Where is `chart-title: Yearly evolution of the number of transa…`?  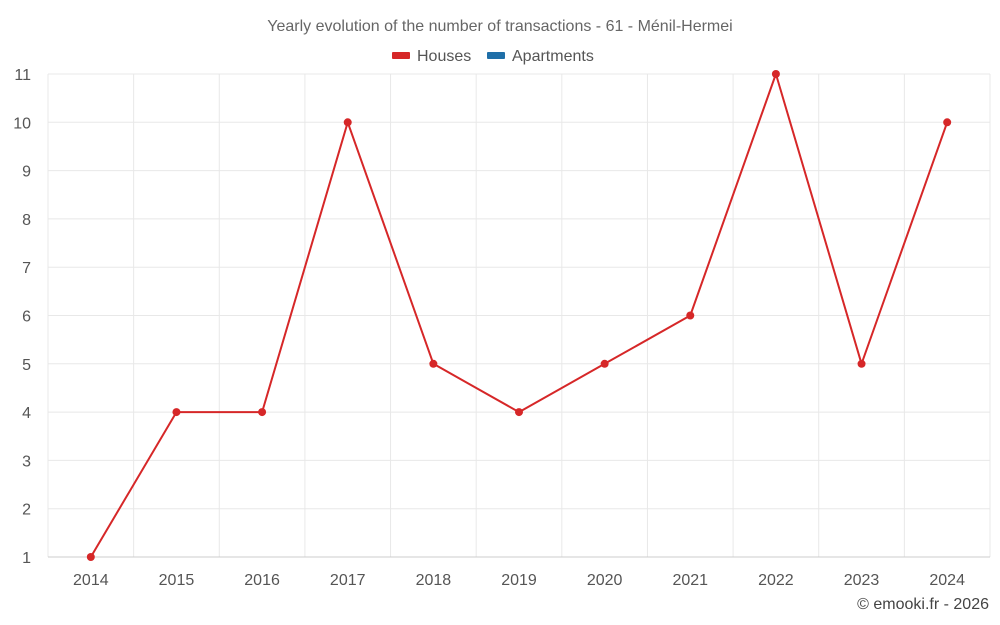
chart-title: Yearly evolution of the number of transa… is located at coordinates (499, 26).